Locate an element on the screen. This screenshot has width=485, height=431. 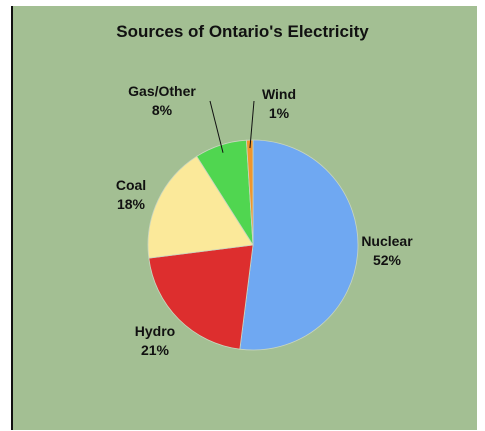
slice-value-hydro: 21% is located at coordinates (155, 350).